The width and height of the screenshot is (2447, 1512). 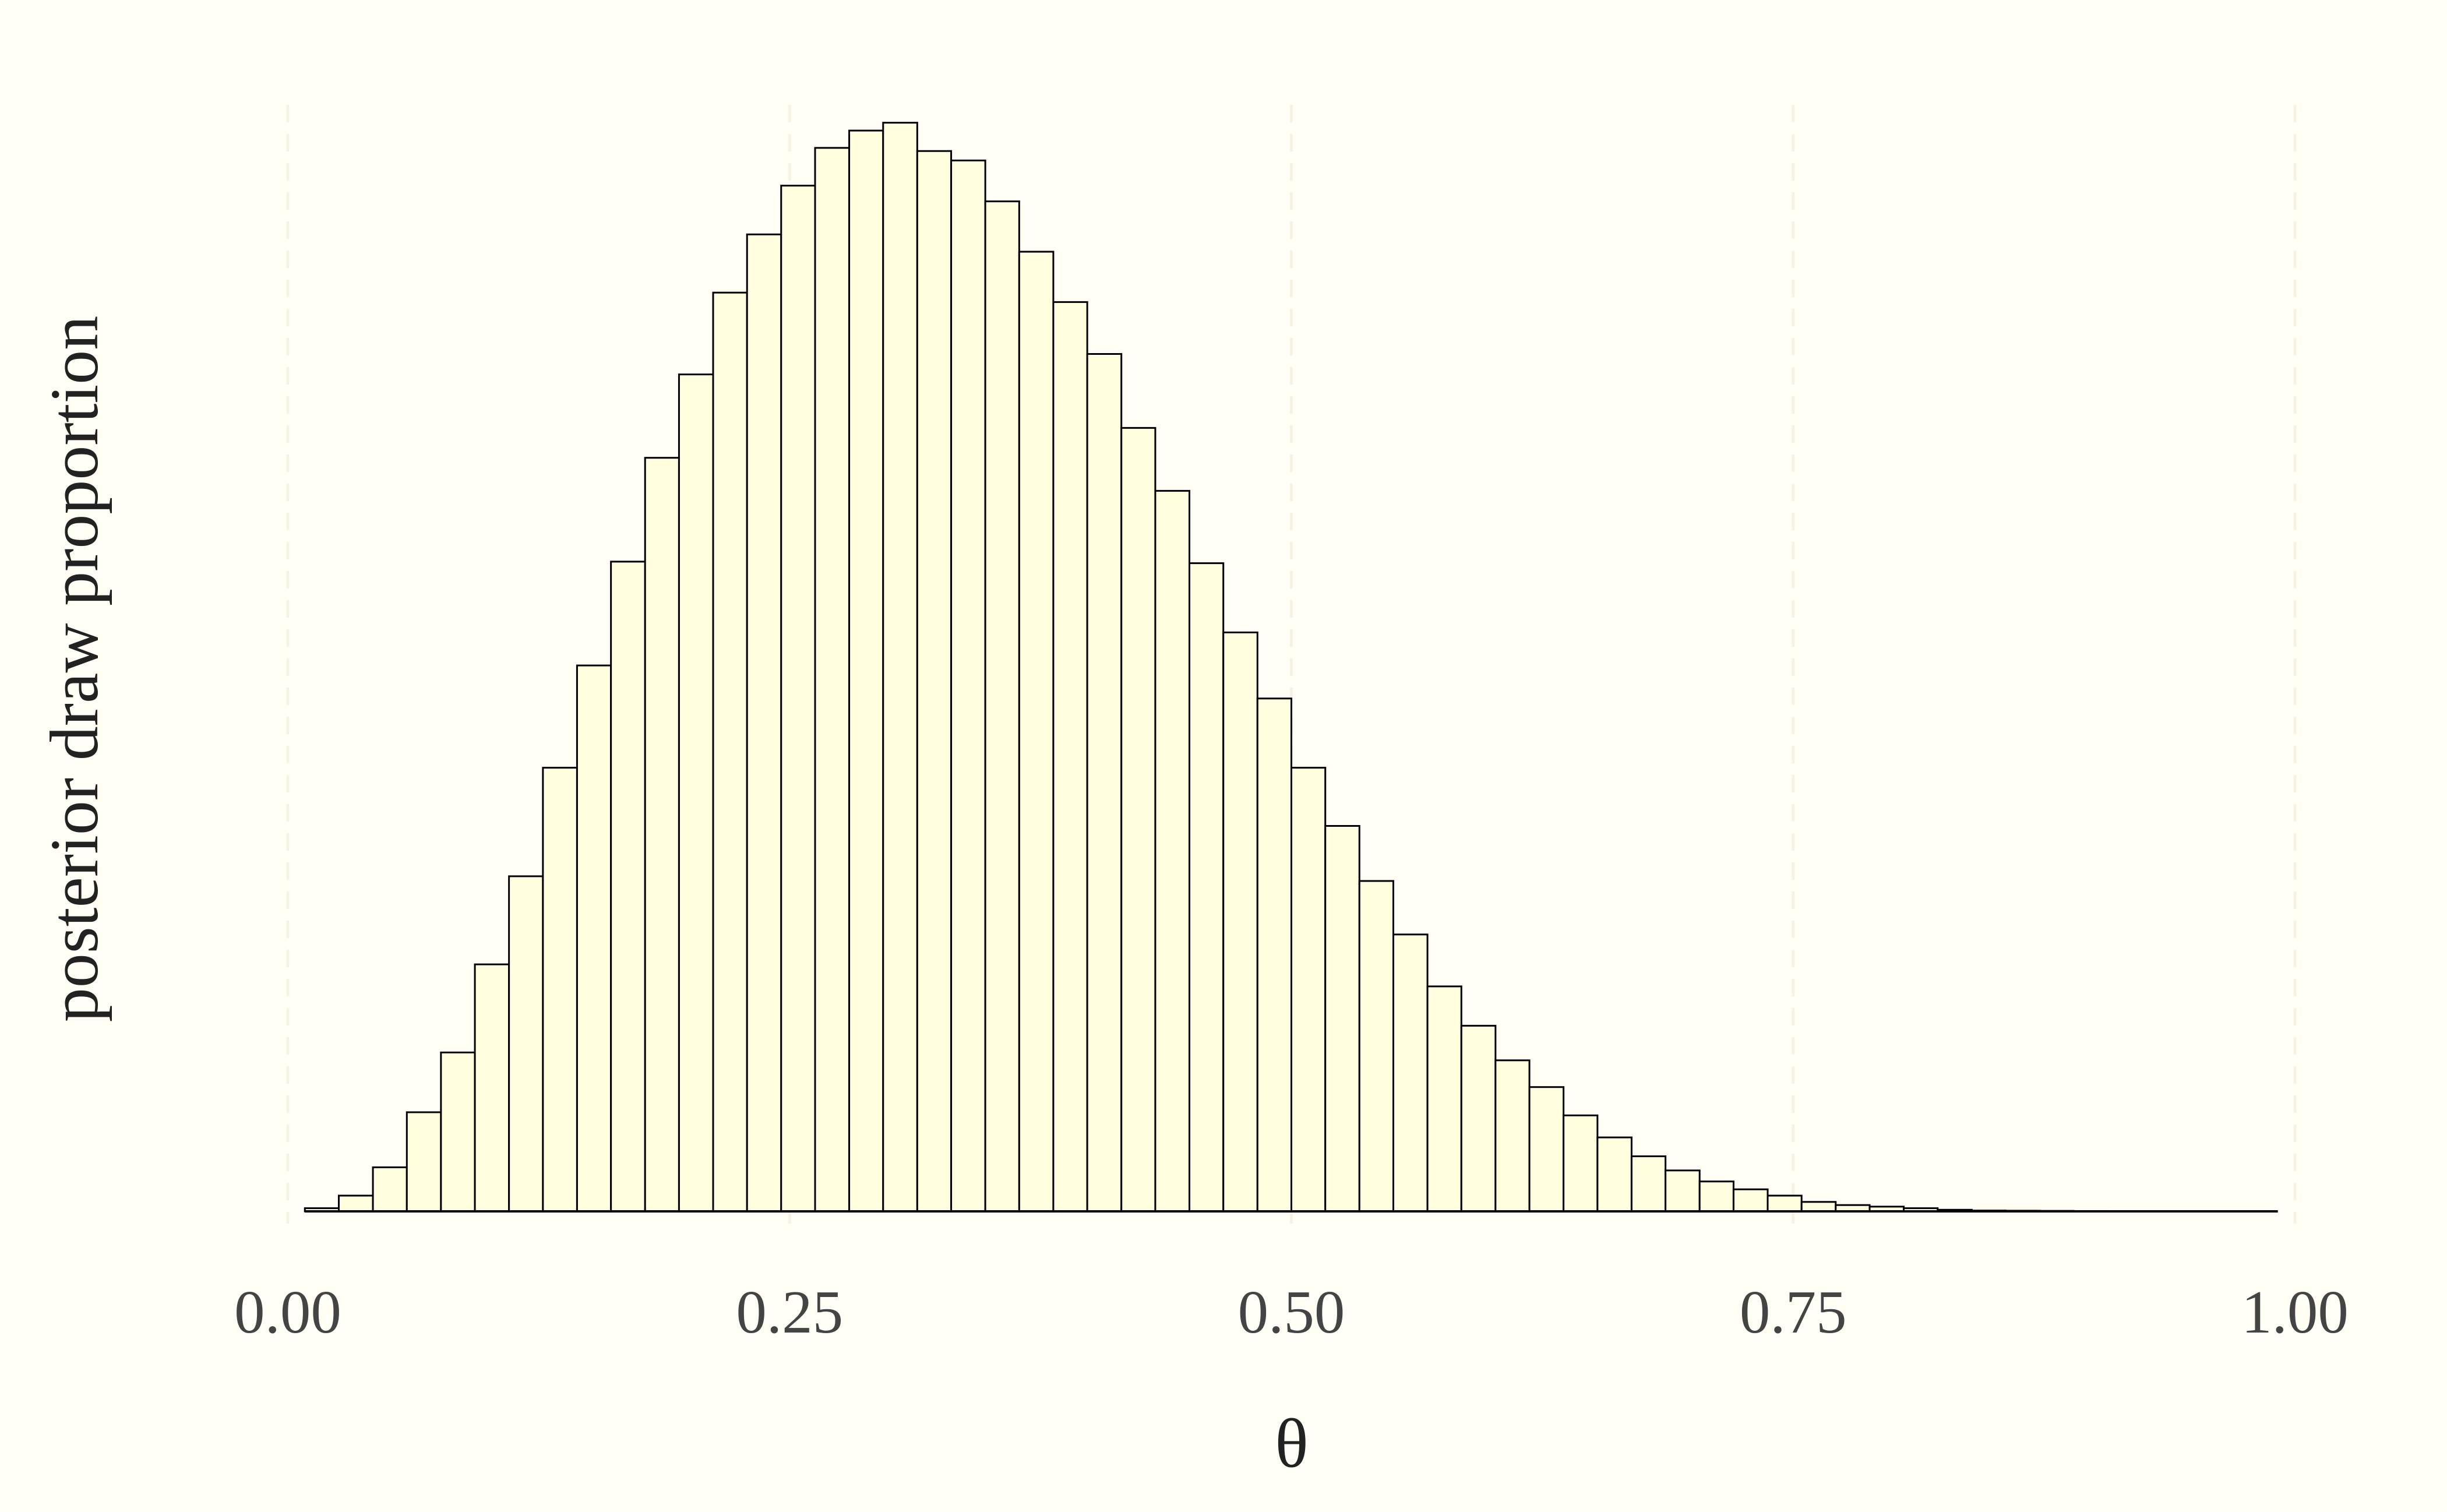 I want to click on x-tick-label: 1.00, so click(x=2295, y=1312).